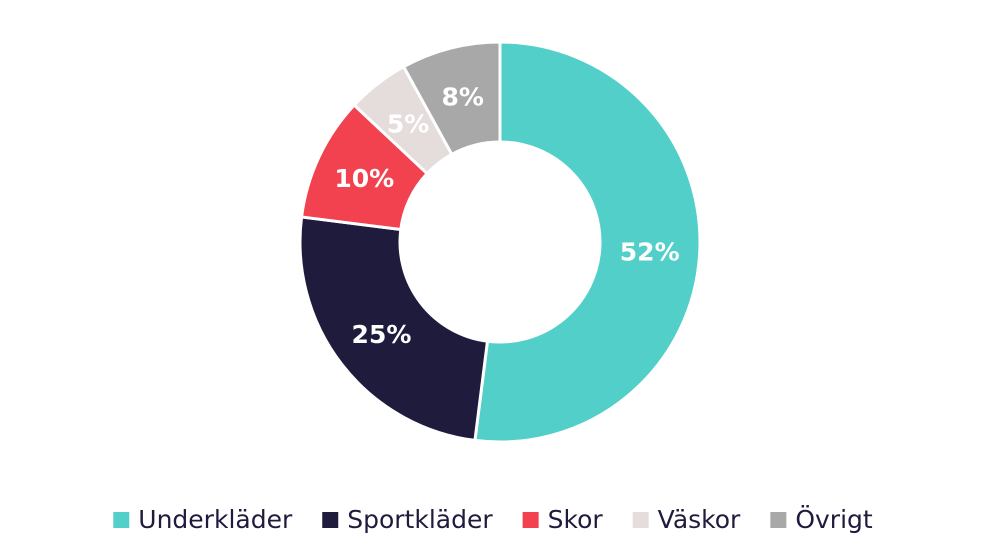 Image resolution: width=986 pixels, height=560 pixels. What do you see at coordinates (420, 519) in the screenshot?
I see `legend-label: Sportkläder` at bounding box center [420, 519].